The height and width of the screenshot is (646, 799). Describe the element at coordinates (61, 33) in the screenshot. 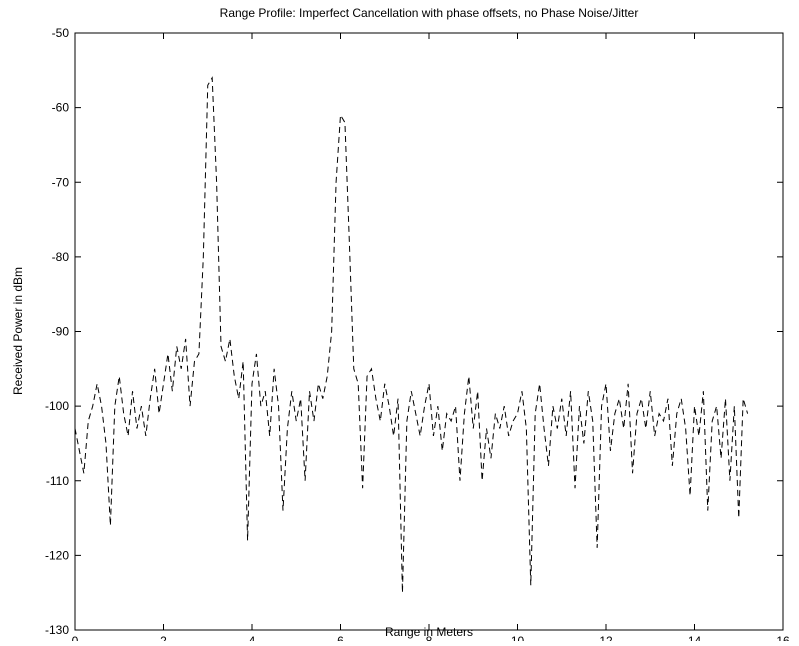

I see `y-tick-label: -50` at that location.